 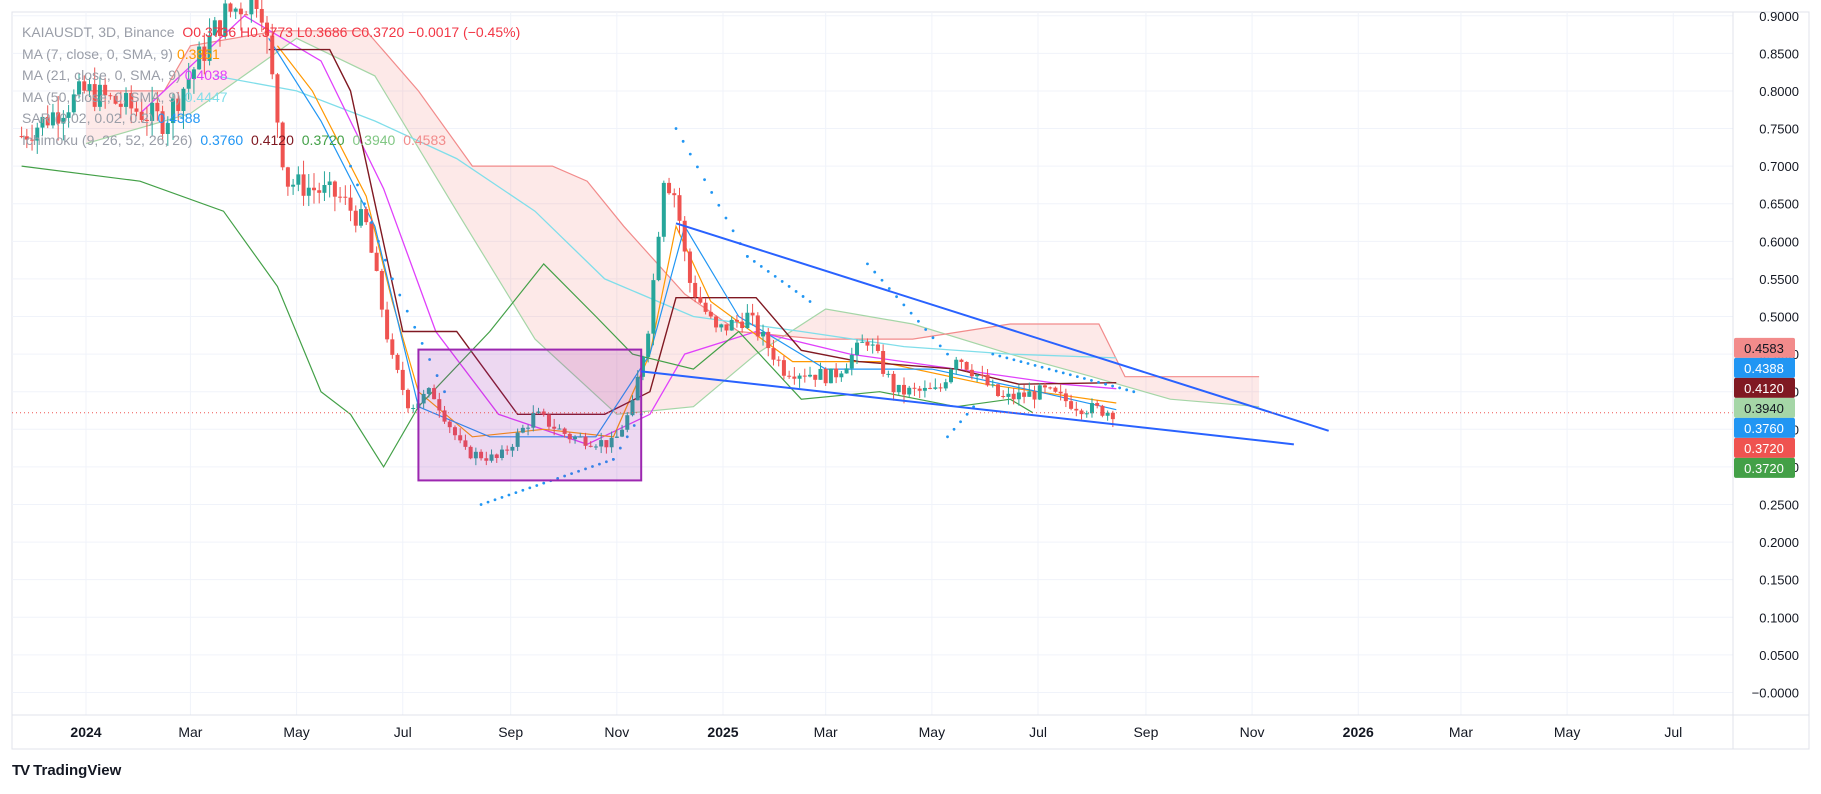 What do you see at coordinates (101, 75) in the screenshot?
I see `legend-ma21-label: MA (21, close, 0, SMA, 9)` at bounding box center [101, 75].